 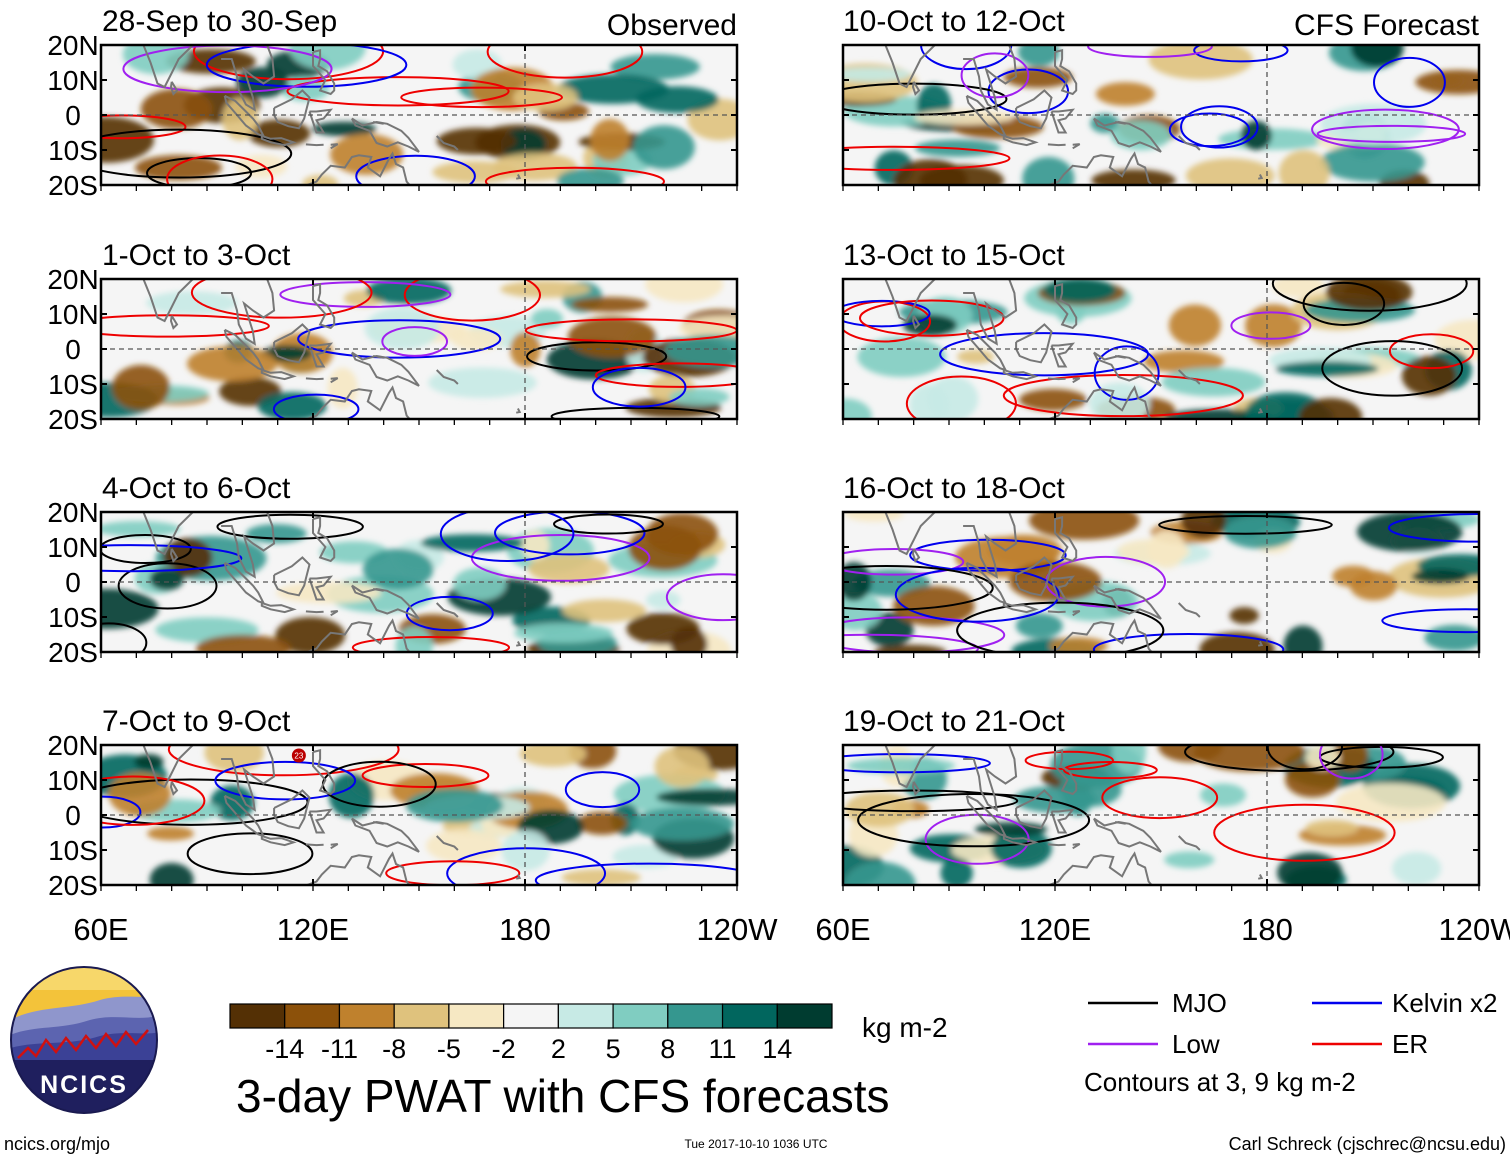 What do you see at coordinates (1387, 25) in the screenshot?
I see `column-label: CFS Forecast` at bounding box center [1387, 25].